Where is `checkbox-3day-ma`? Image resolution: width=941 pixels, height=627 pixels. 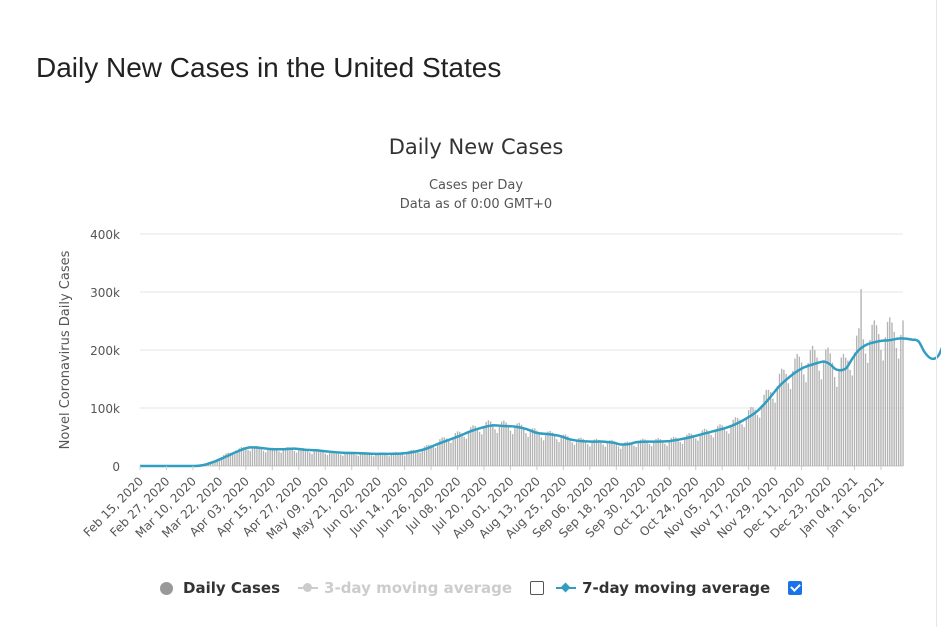 checkbox-3day-ma is located at coordinates (537, 588).